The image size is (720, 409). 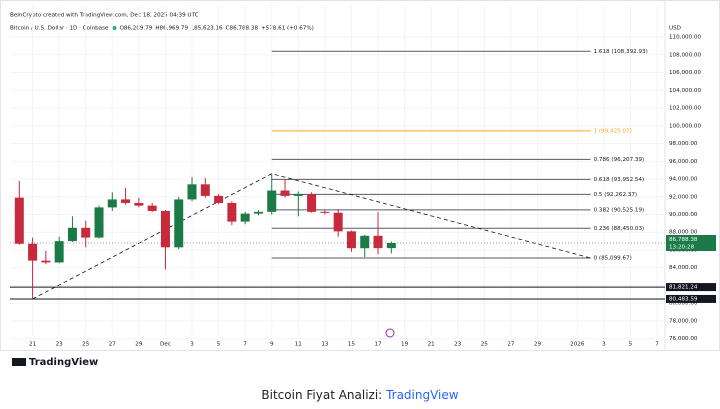 I want to click on fib-label: 0 (85,099.67), so click(x=613, y=258).